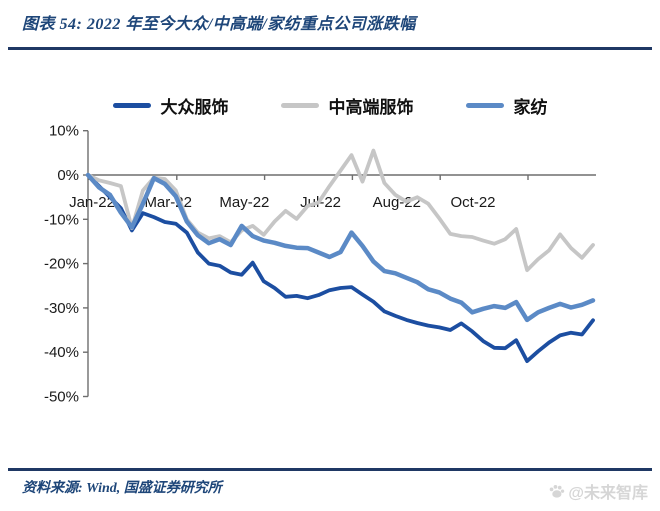  Describe the element at coordinates (61, 308) in the screenshot. I see `y-axis-tick-label: -30%` at that location.